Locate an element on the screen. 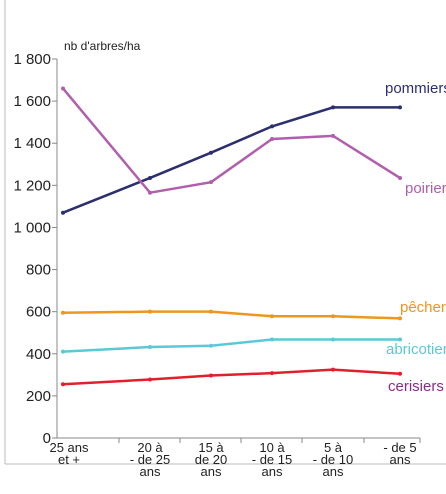 The height and width of the screenshot is (494, 446). series-label: pêchers is located at coordinates (423, 307).